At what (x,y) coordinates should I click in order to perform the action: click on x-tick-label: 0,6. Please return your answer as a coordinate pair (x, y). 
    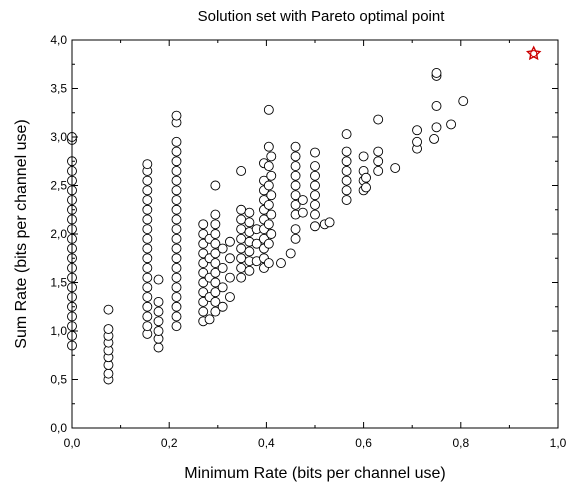
    Looking at the image, I should click on (363, 443).